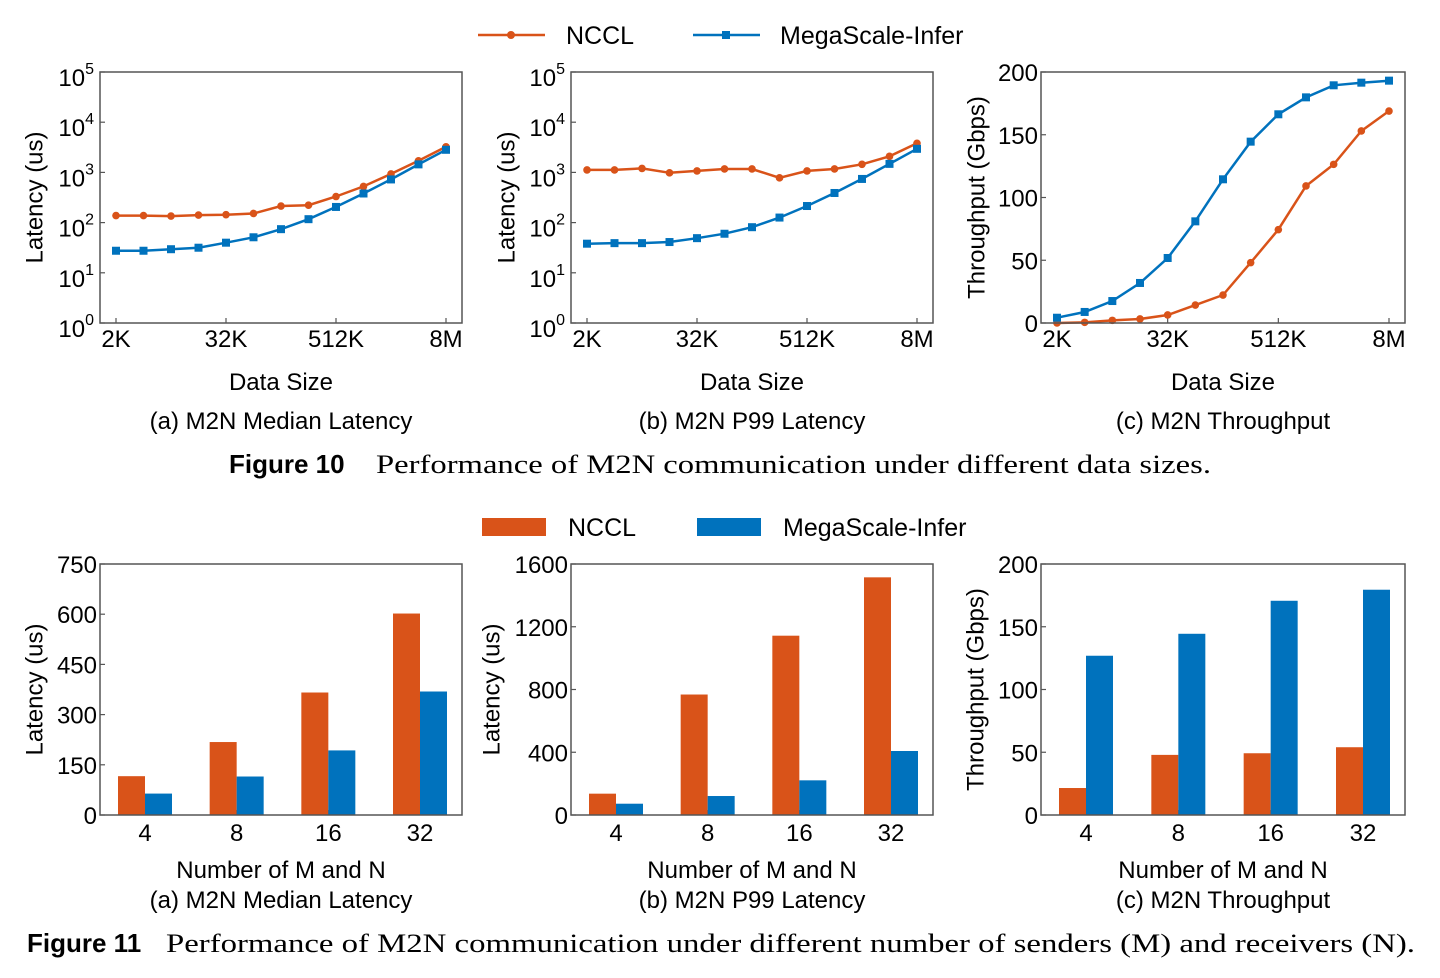 Image resolution: width=1440 pixels, height=978 pixels. I want to click on subplot-title: (a) M2N Median Latency, so click(281, 421).